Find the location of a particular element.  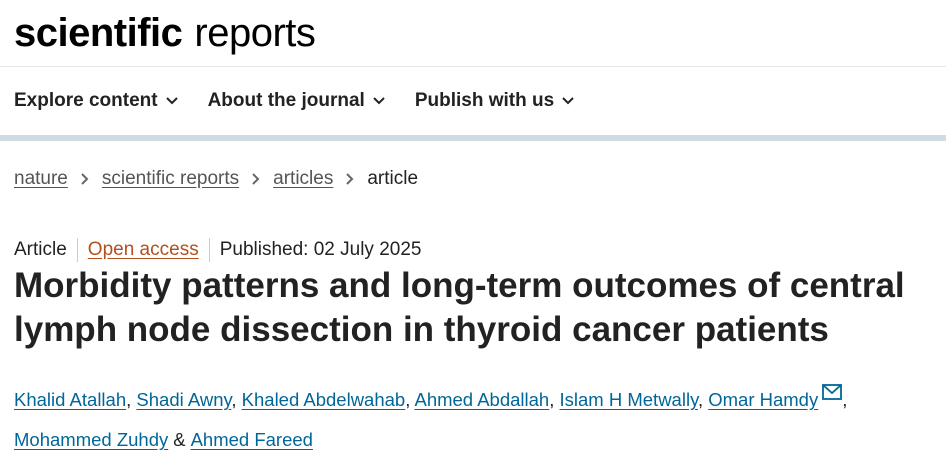

author-link: Khaled Abdelwahab is located at coordinates (323, 399).